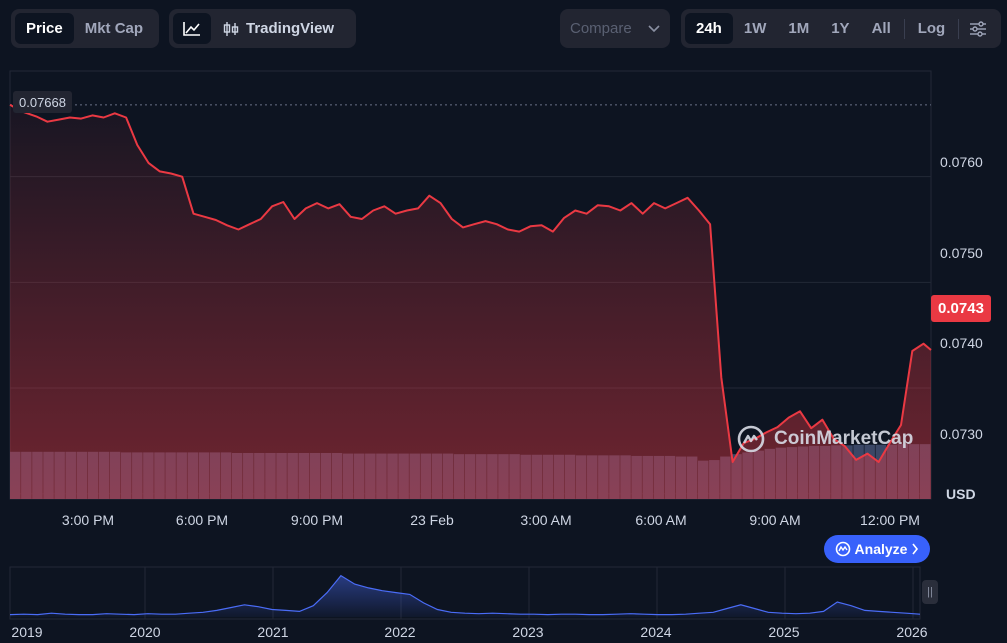  What do you see at coordinates (114, 28) in the screenshot?
I see `market-cap-tab: Mkt Cap` at bounding box center [114, 28].